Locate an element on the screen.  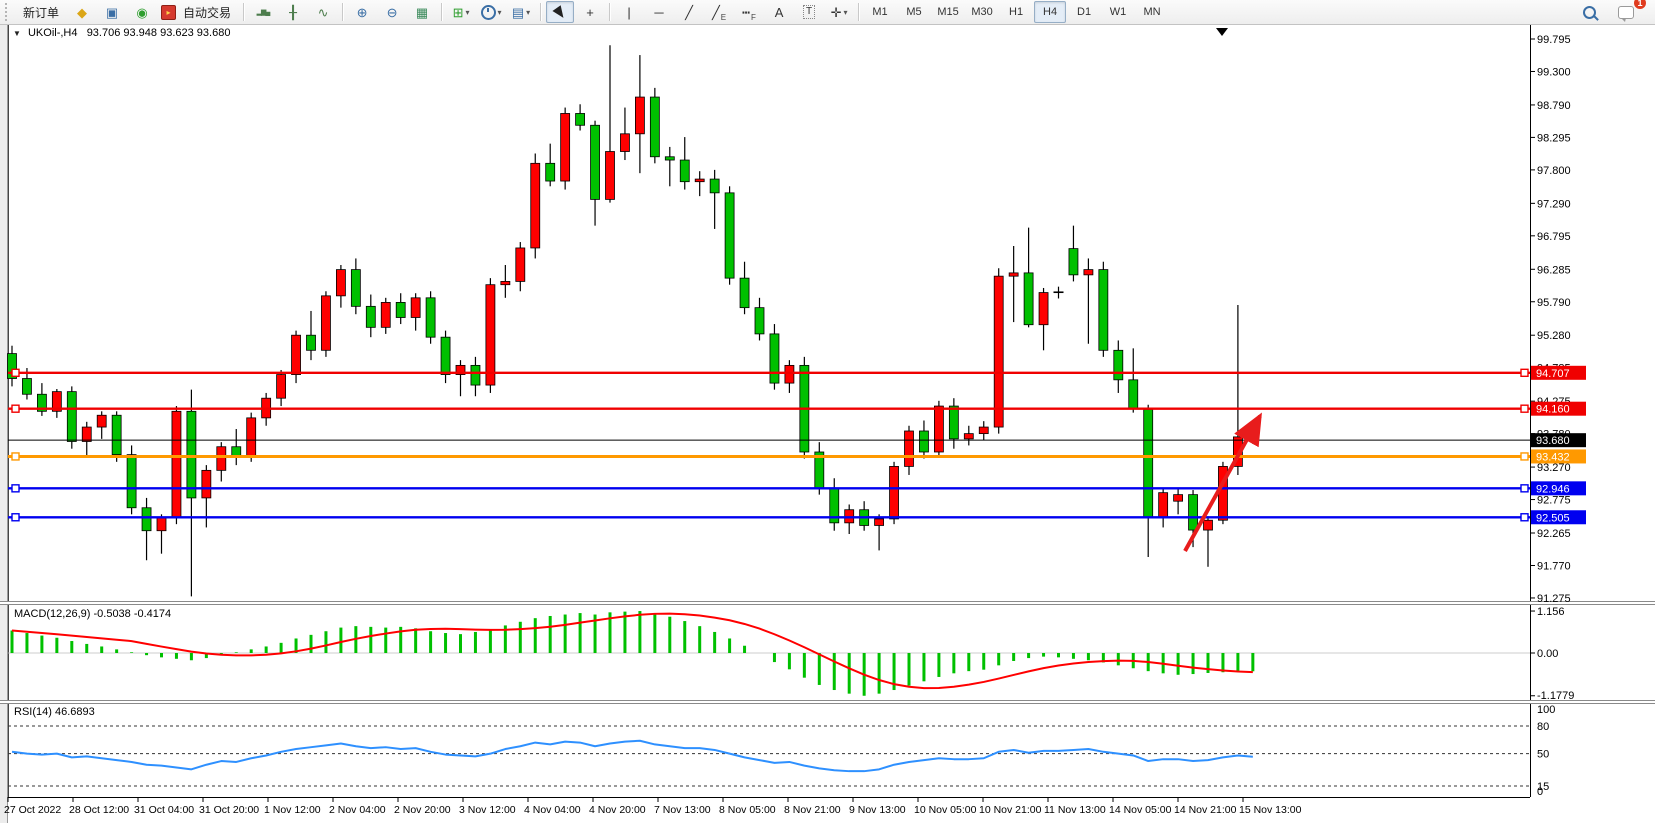
cursor-tool is located at coordinates (560, 12).